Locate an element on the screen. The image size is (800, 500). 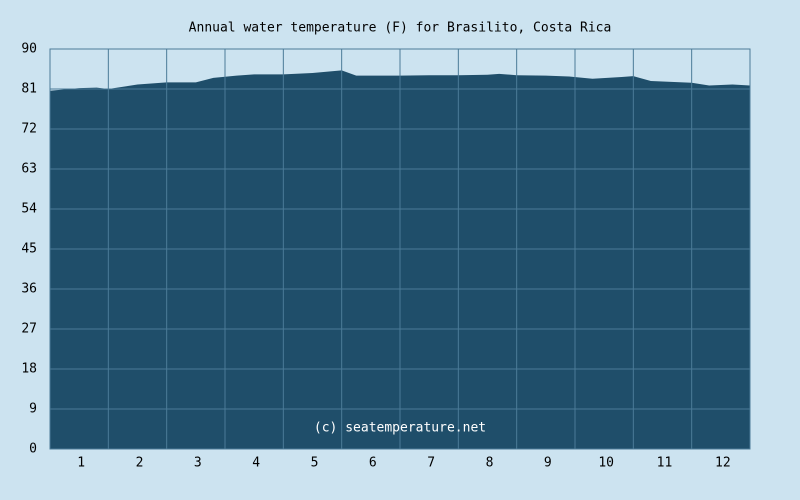
y-tick-label: 81 is located at coordinates (29, 89).